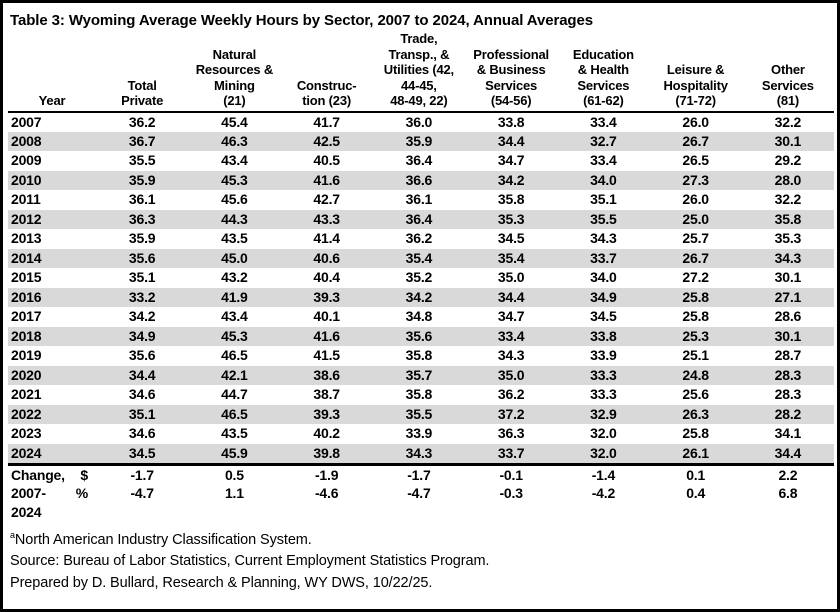 The height and width of the screenshot is (612, 840). I want to click on value-cell: 35.2, so click(419, 277).